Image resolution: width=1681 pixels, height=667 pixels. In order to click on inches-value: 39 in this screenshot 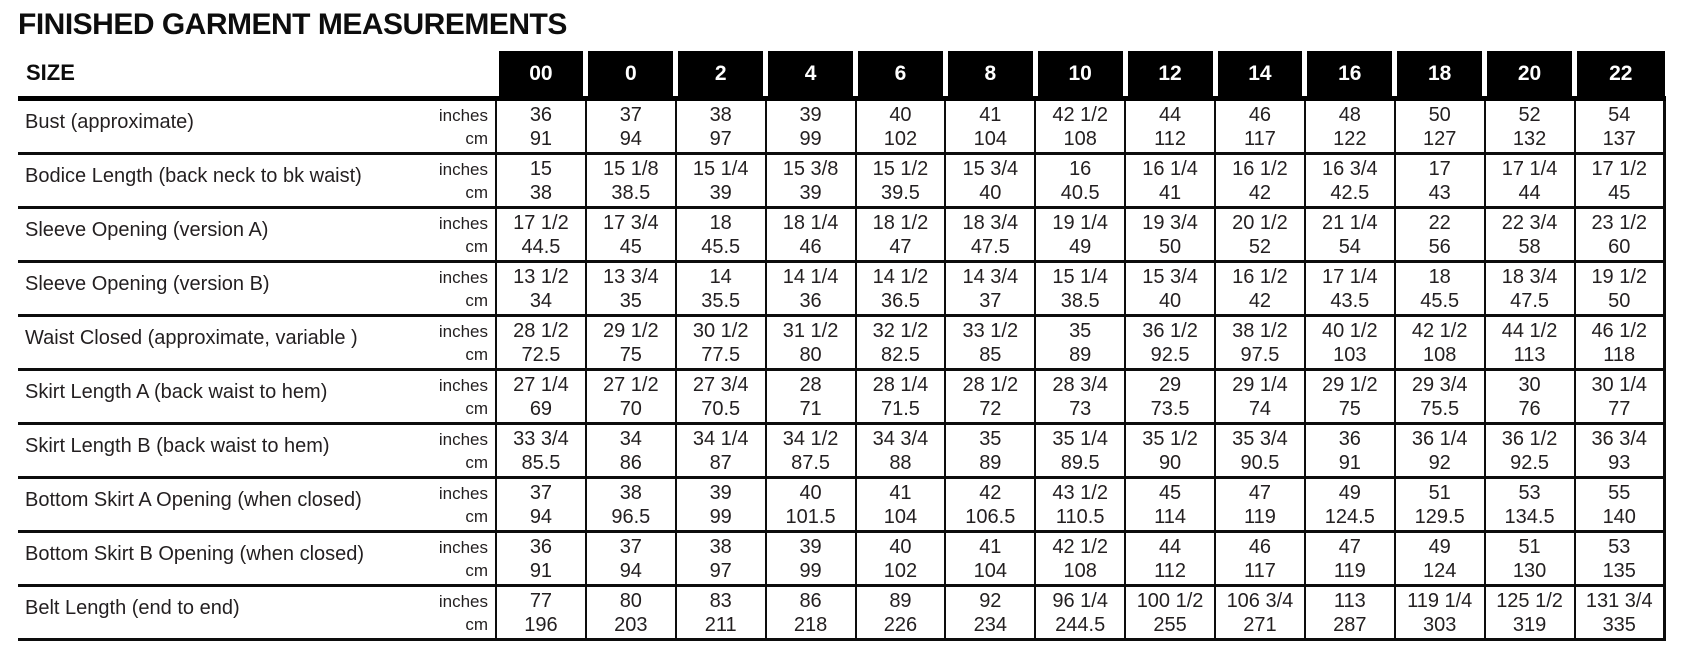, I will do `click(720, 493)`.